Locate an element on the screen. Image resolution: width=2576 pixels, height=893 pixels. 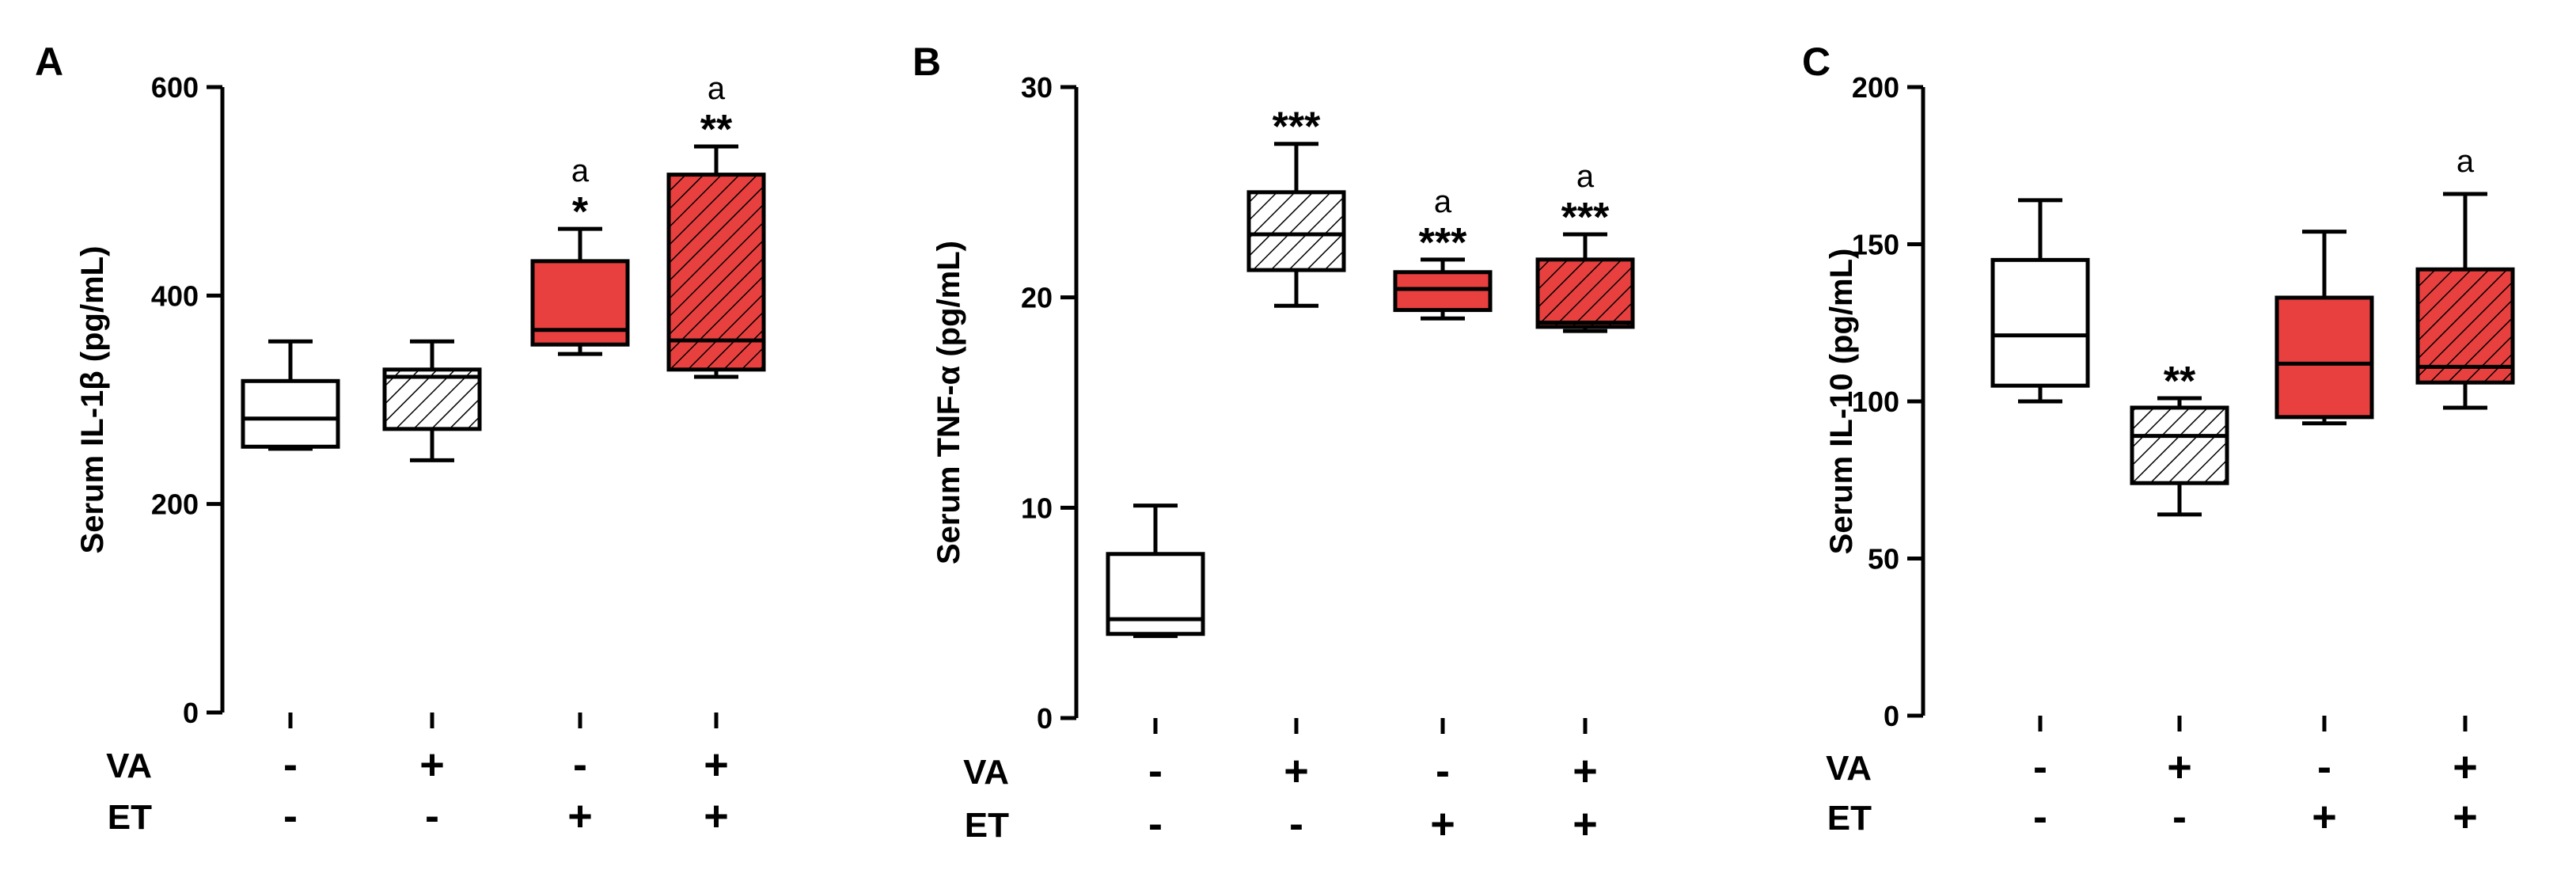
y-tick-label: 150 is located at coordinates (1875, 245).